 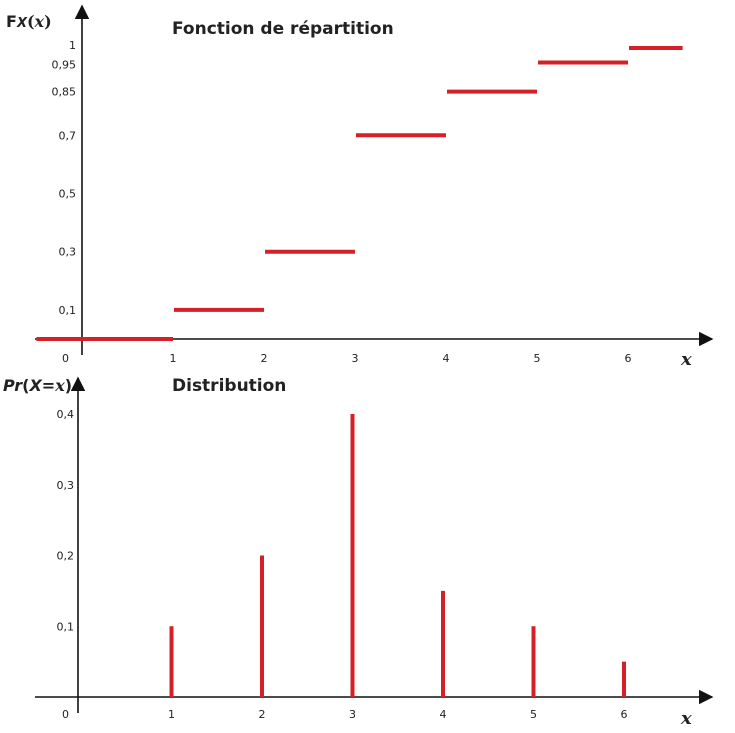 I want to click on cdf-x-tick-label: 2, so click(x=264, y=358).